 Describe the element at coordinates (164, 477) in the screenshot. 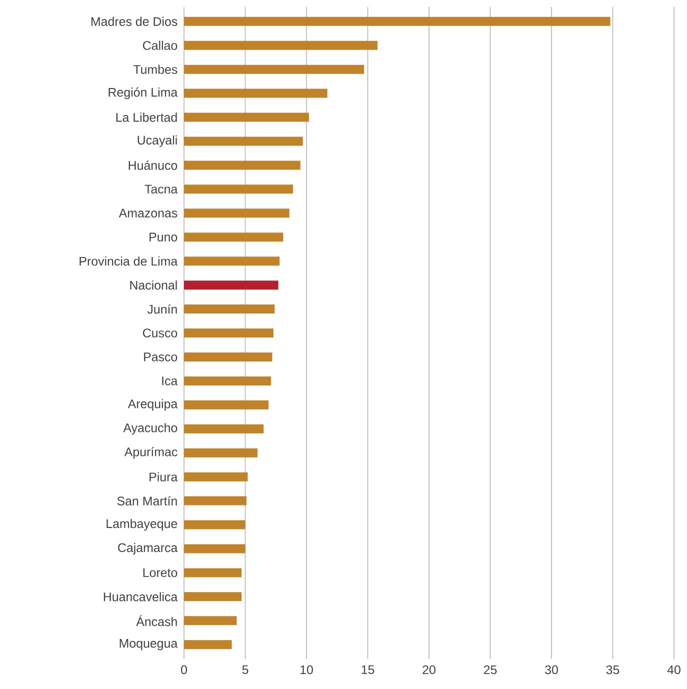

I see `y-tick-label: Piura` at that location.